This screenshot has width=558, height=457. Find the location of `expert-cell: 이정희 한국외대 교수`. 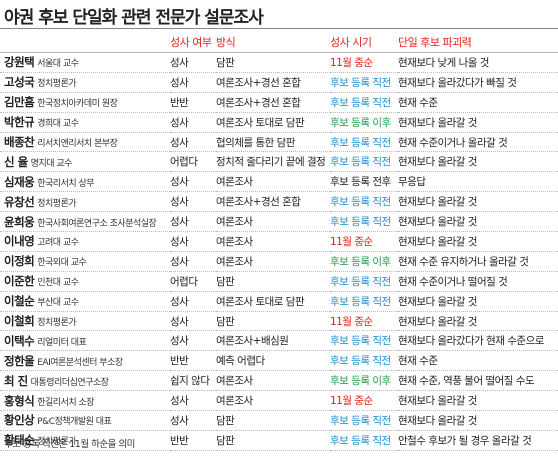

expert-cell: 이정희 한국외대 교수 is located at coordinates (85, 261).